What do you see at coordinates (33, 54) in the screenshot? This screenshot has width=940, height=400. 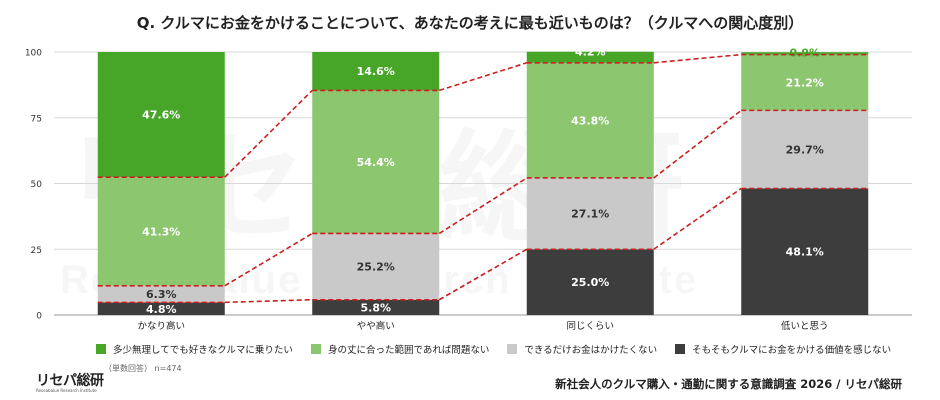 I see `y-tick-label: 100` at bounding box center [33, 54].